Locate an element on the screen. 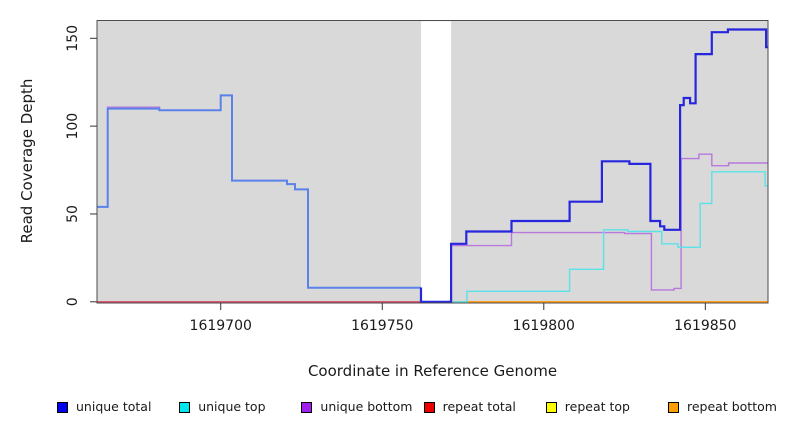  x-tick-label: 1619750 is located at coordinates (382, 326).